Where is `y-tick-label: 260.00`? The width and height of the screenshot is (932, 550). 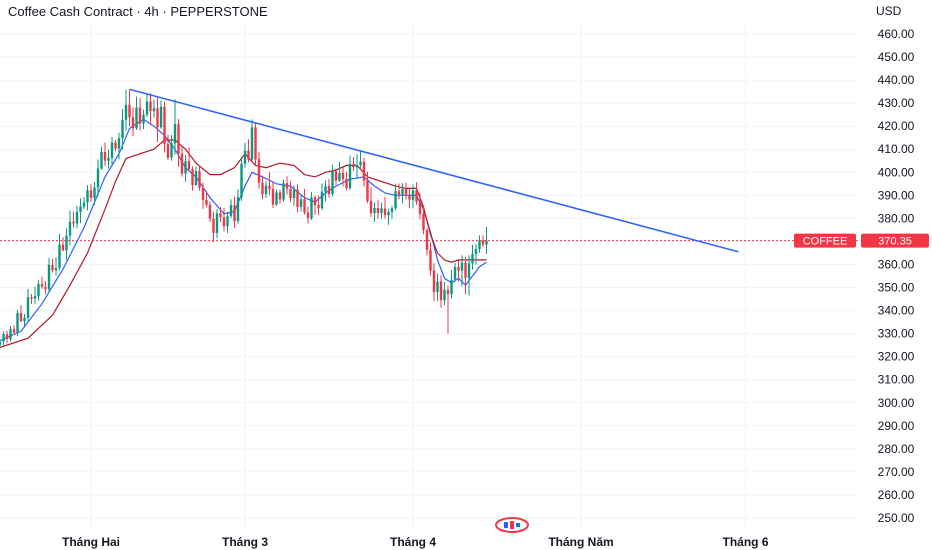
y-tick-label: 260.00 is located at coordinates (896, 495).